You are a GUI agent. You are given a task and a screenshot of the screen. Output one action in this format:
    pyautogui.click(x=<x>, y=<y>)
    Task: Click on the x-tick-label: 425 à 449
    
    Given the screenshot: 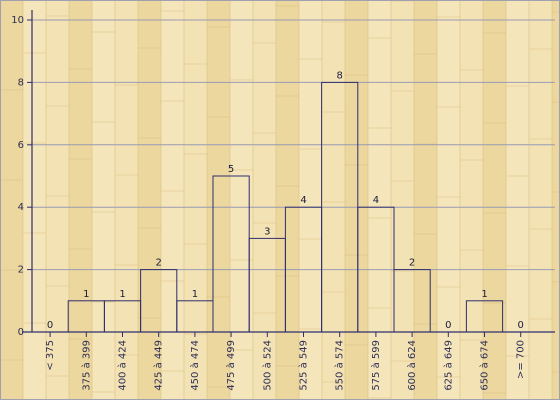 What is the action you would take?
    pyautogui.click(x=159, y=365)
    